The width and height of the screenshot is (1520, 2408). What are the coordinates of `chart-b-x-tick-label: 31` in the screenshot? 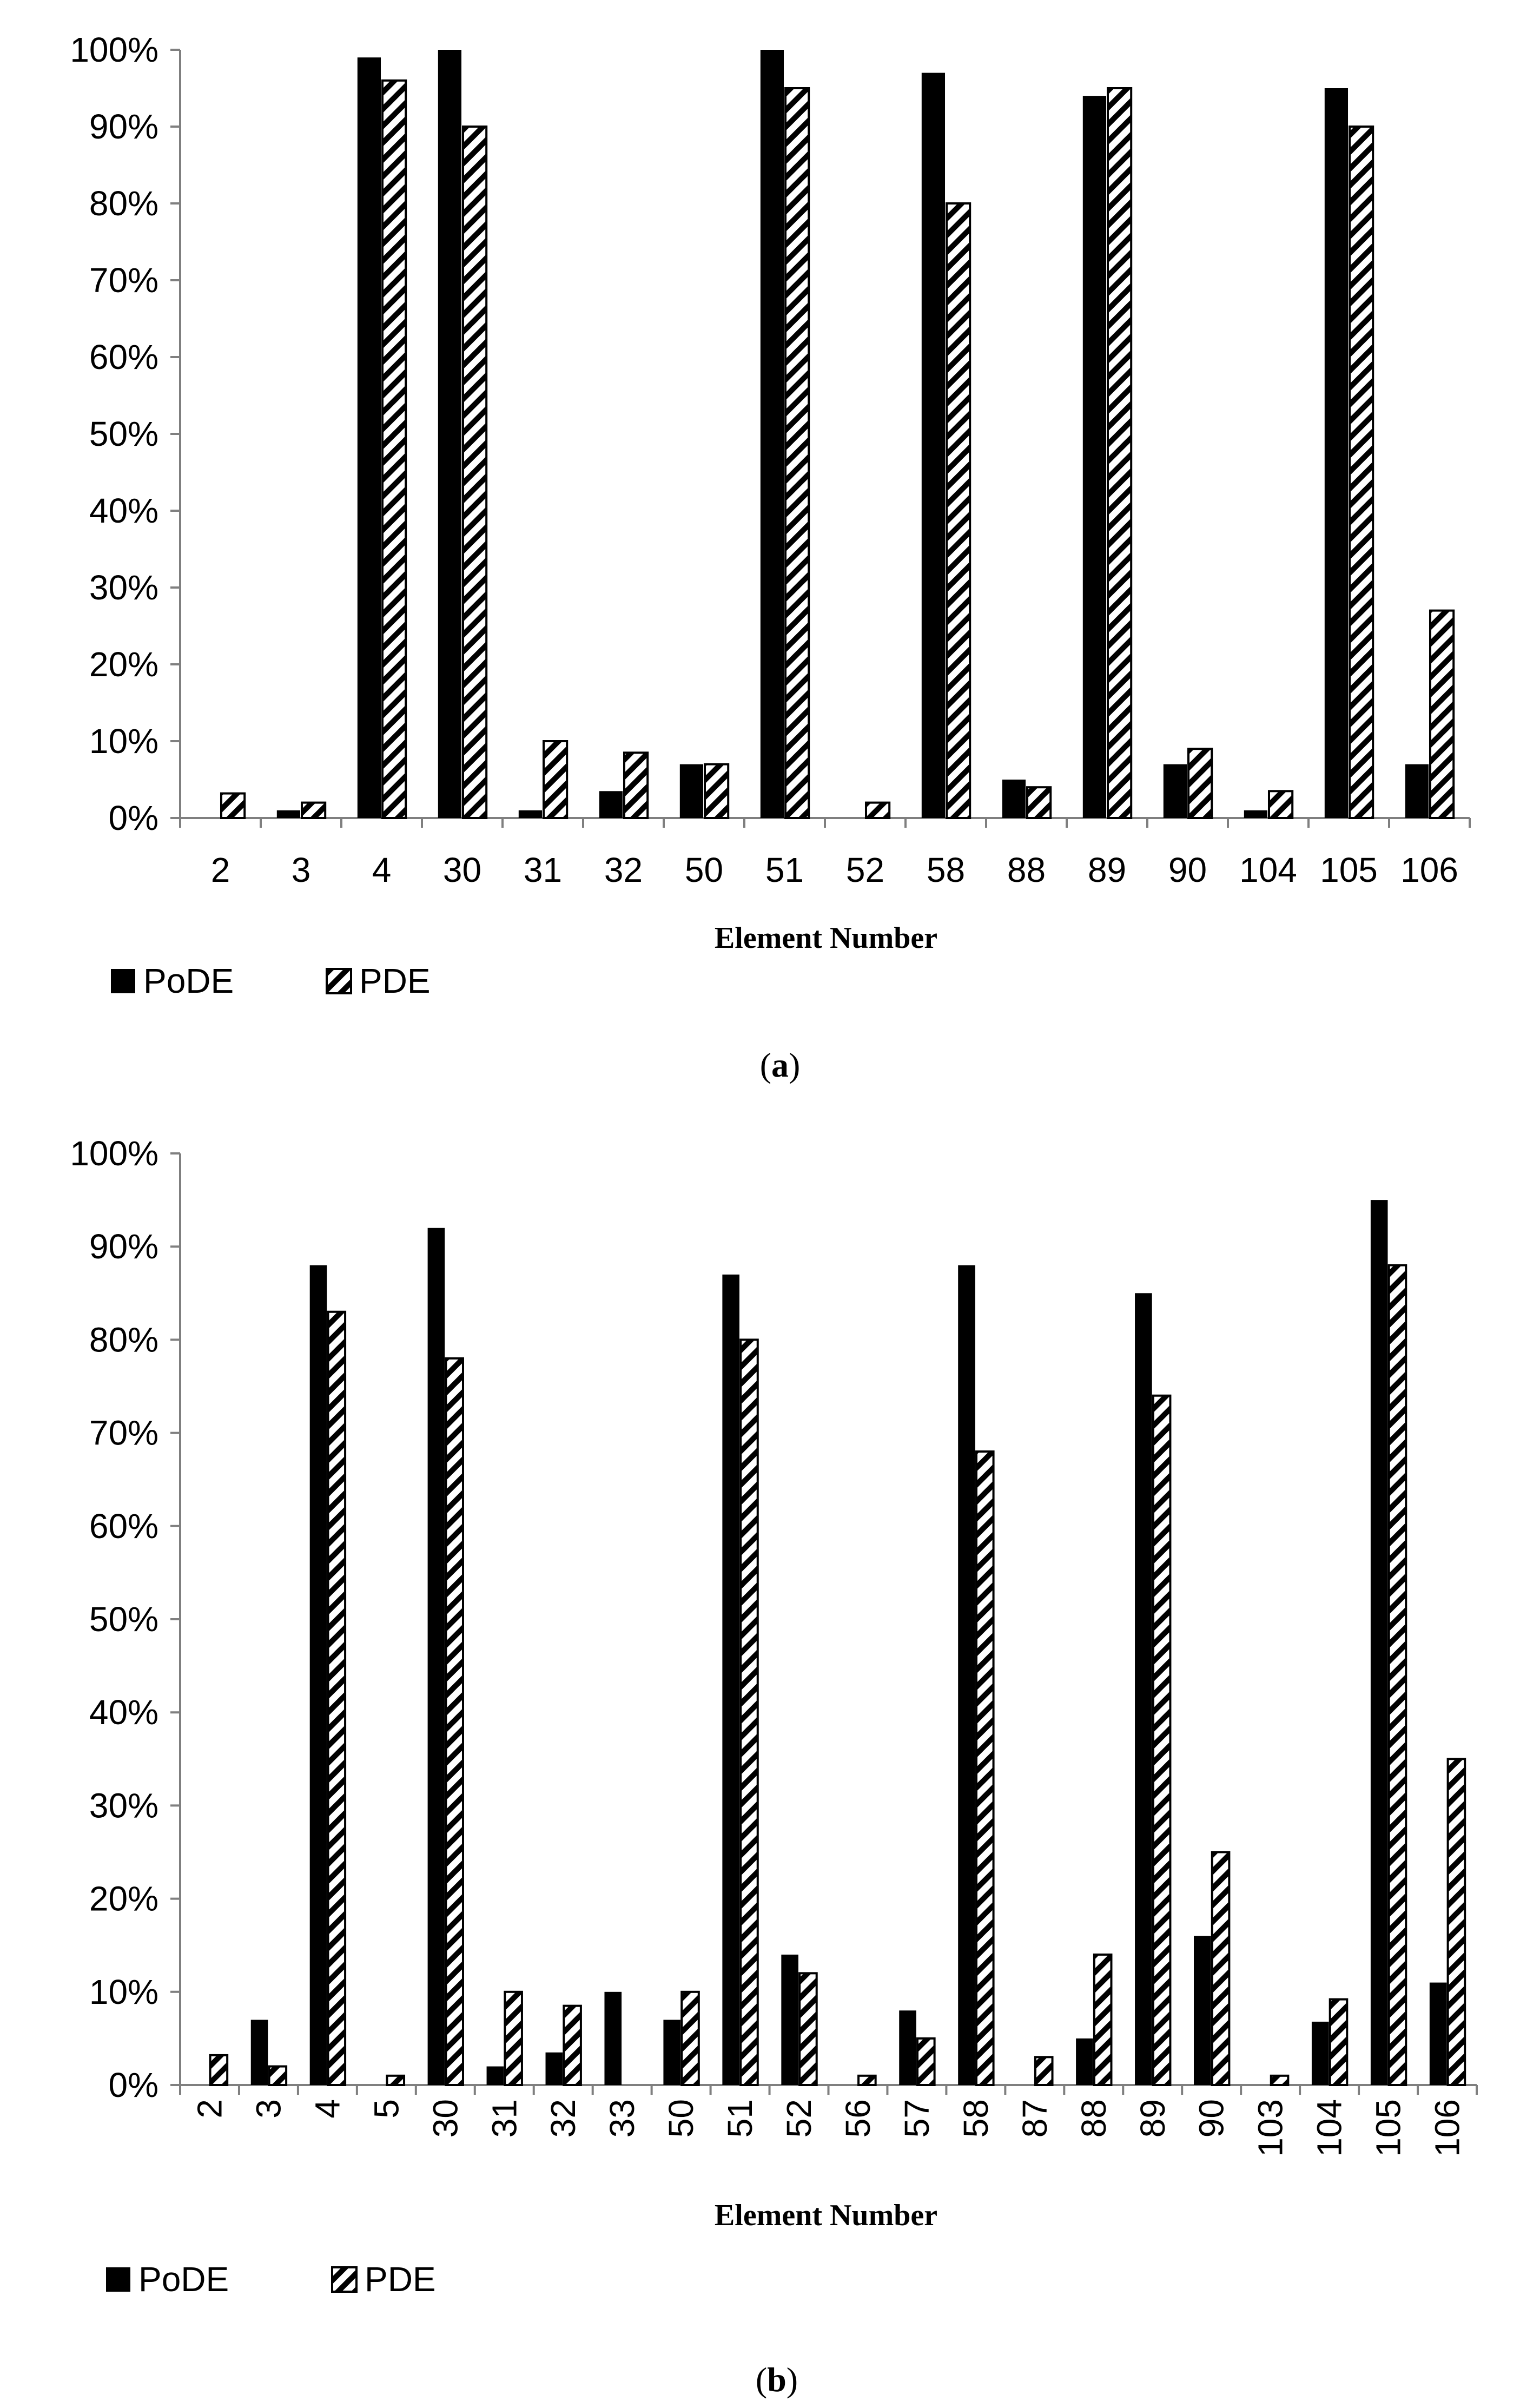 It's located at (504, 2118).